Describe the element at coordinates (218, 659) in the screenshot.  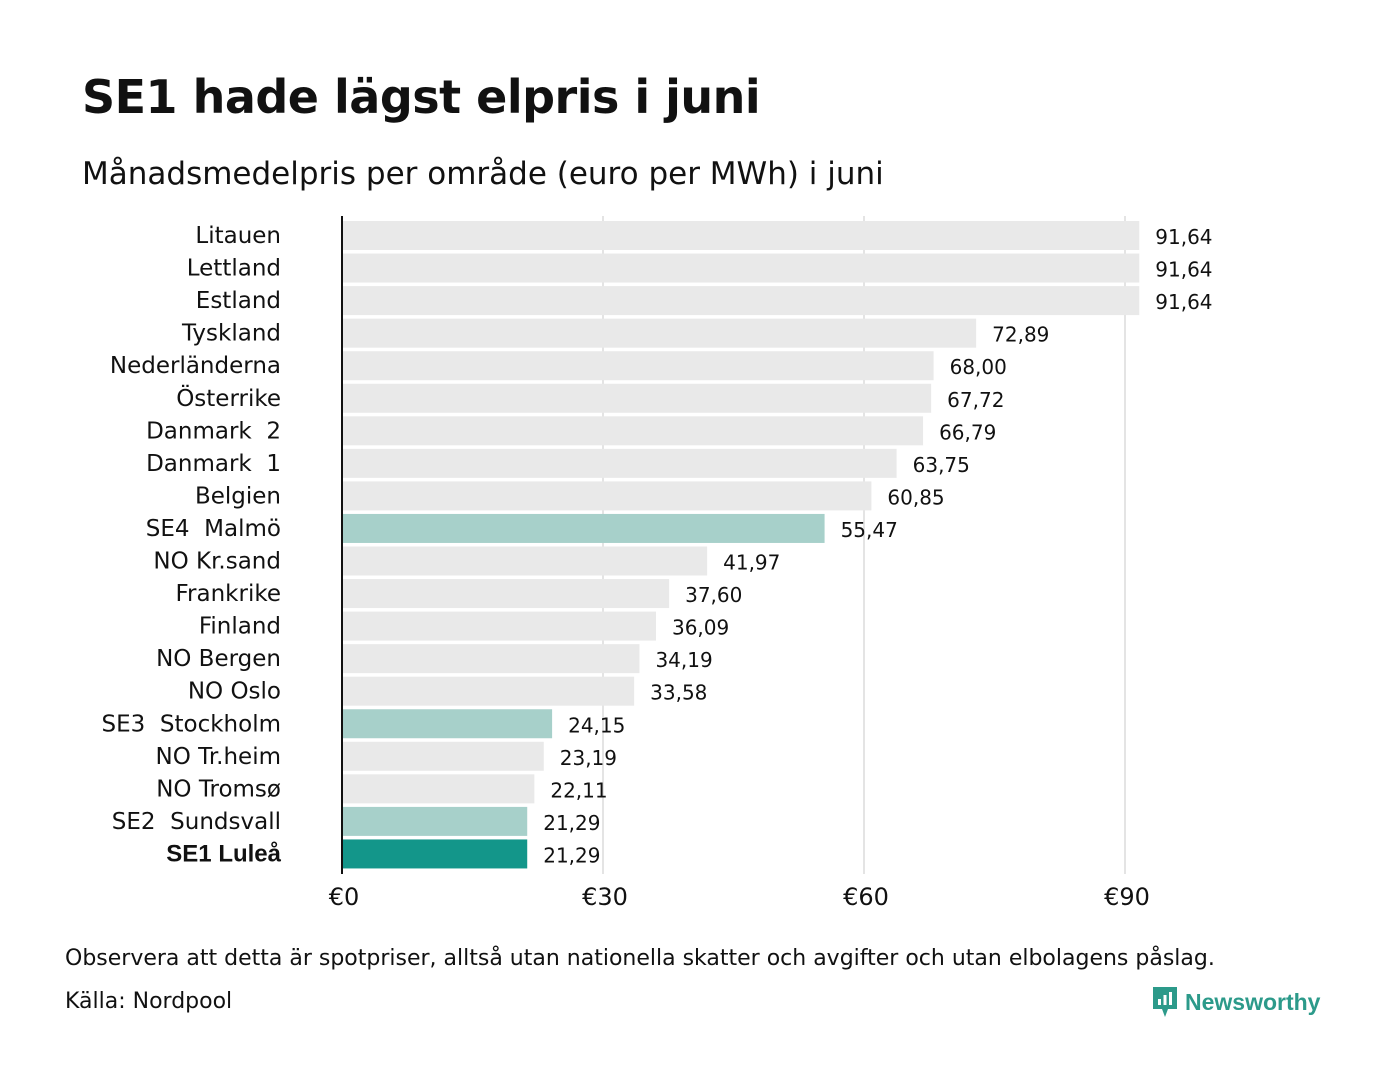
I see `category-label-13: NO Bergen` at that location.